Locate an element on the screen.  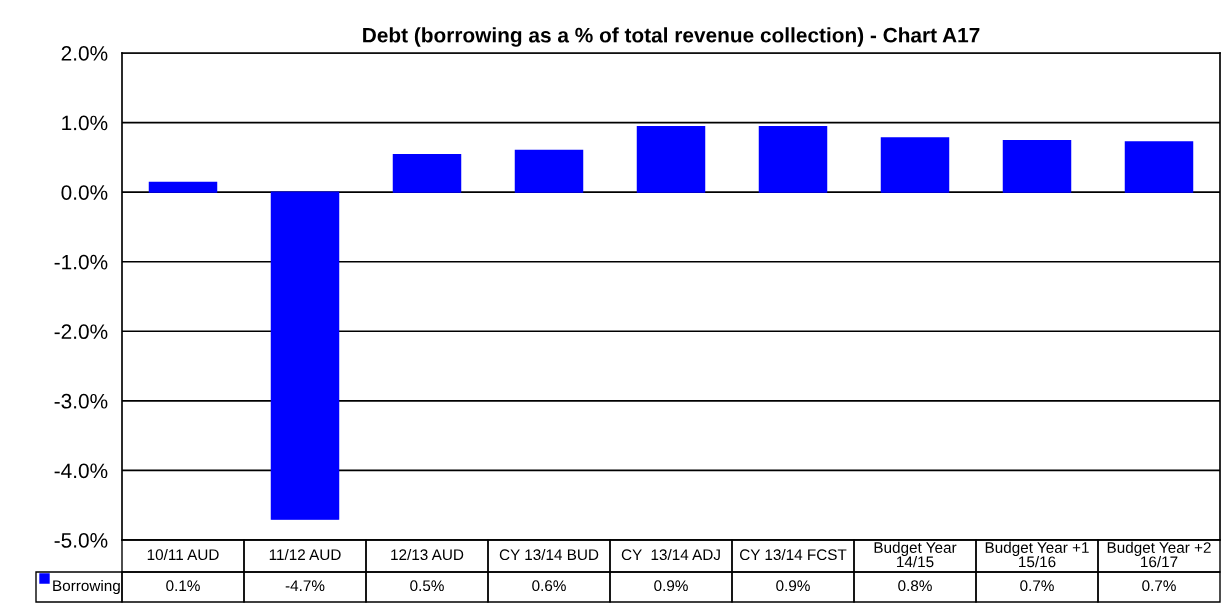
y-tick-label: 0.0% is located at coordinates (84, 192).